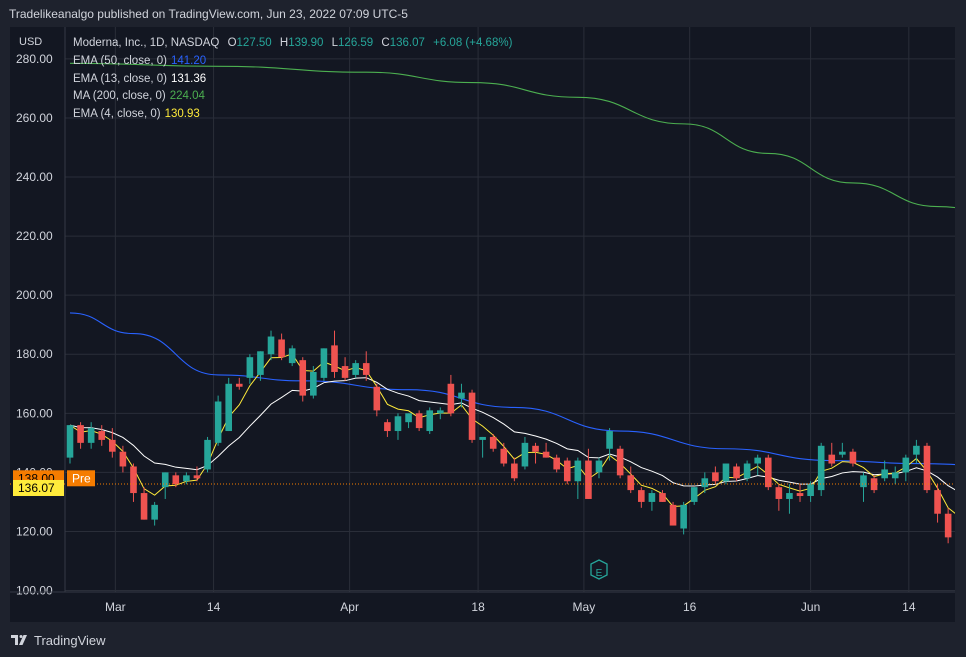 Image resolution: width=966 pixels, height=657 pixels. I want to click on legend-indicator-ema4: EMA (4, close, 0) 130.93, so click(292, 115).